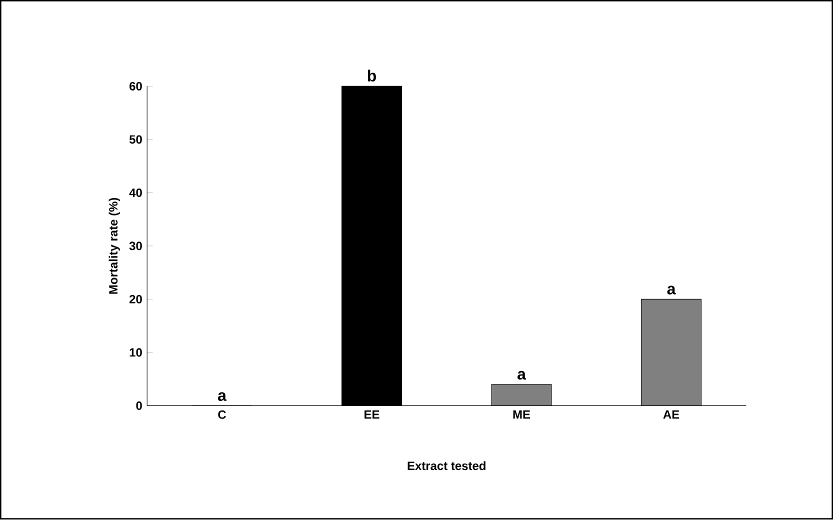 This screenshot has width=833, height=520. I want to click on y-tick-label: 50, so click(135, 139).